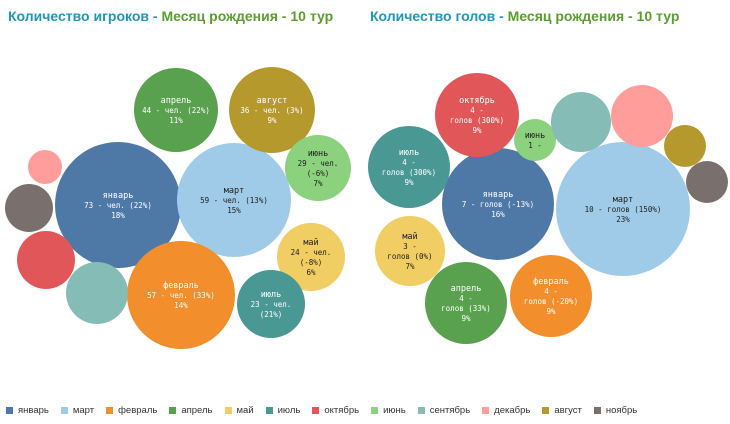 Image resolution: width=730 pixels, height=424 pixels. Describe the element at coordinates (118, 215) in the screenshot. I see `bubble-label: 18%` at that location.